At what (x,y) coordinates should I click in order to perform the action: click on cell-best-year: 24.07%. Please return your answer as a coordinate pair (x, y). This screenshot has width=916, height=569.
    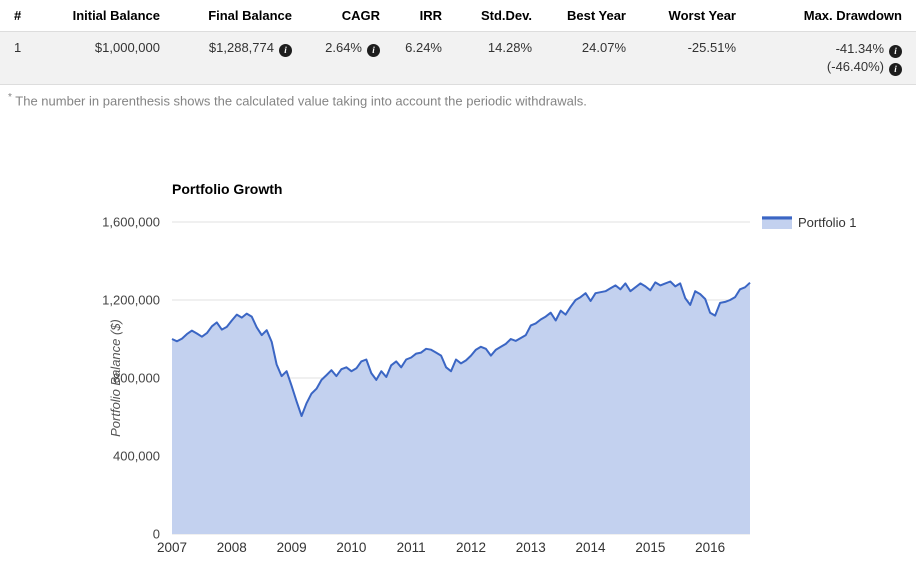
    Looking at the image, I should click on (587, 58).